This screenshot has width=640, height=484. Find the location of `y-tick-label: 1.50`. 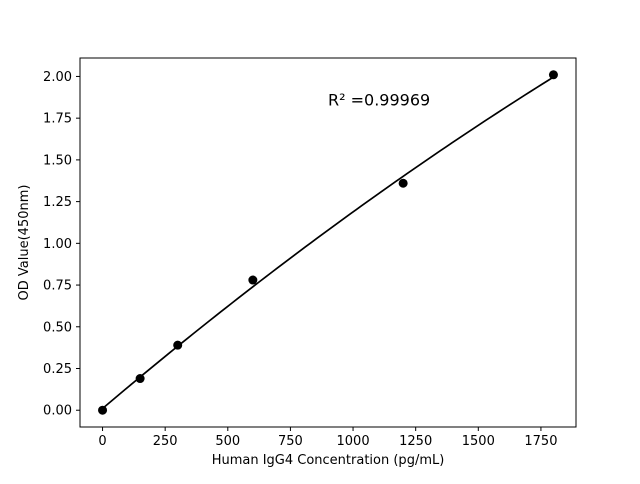

y-tick-label: 1.50 is located at coordinates (57, 160).